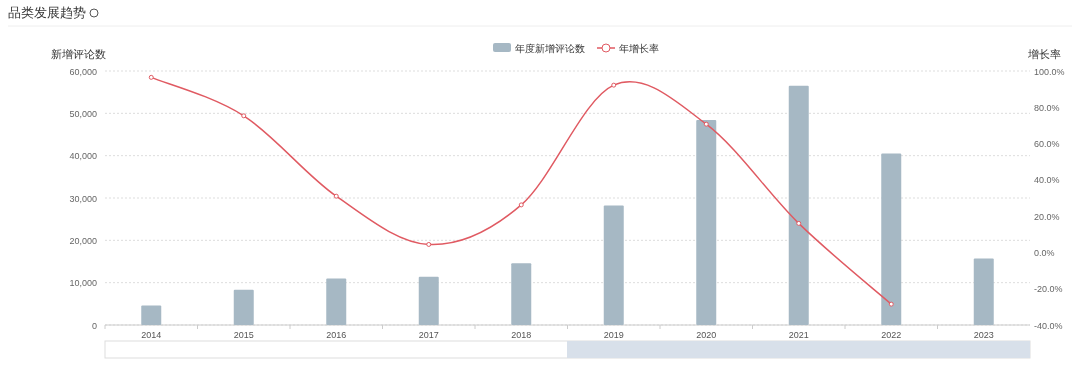  What do you see at coordinates (243, 335) in the screenshot?
I see `x-tick-label: 2015` at bounding box center [243, 335].